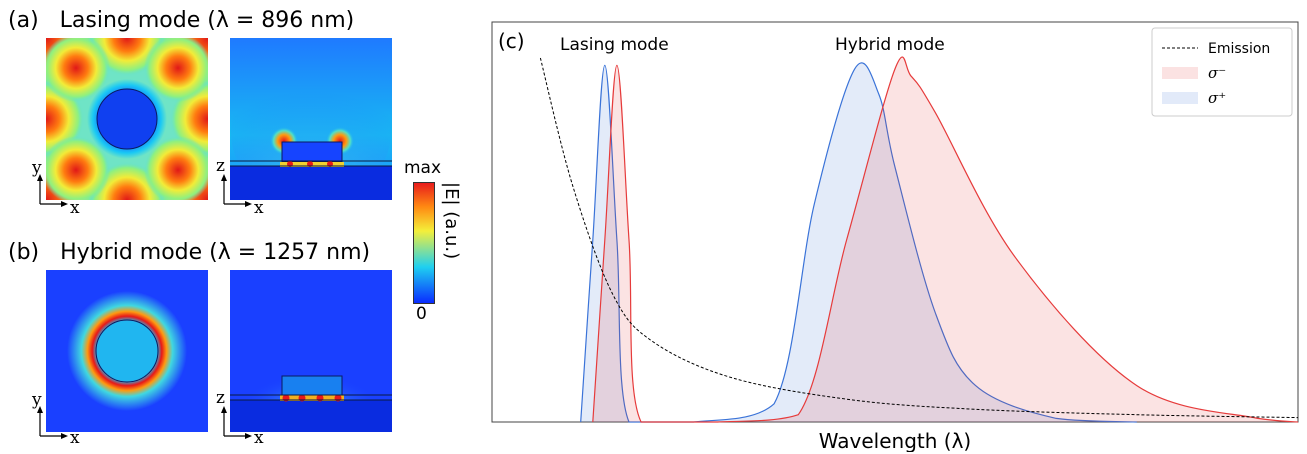  Describe the element at coordinates (1217, 73) in the screenshot. I see `legend-sigma-minus-label: σ⁻` at that location.